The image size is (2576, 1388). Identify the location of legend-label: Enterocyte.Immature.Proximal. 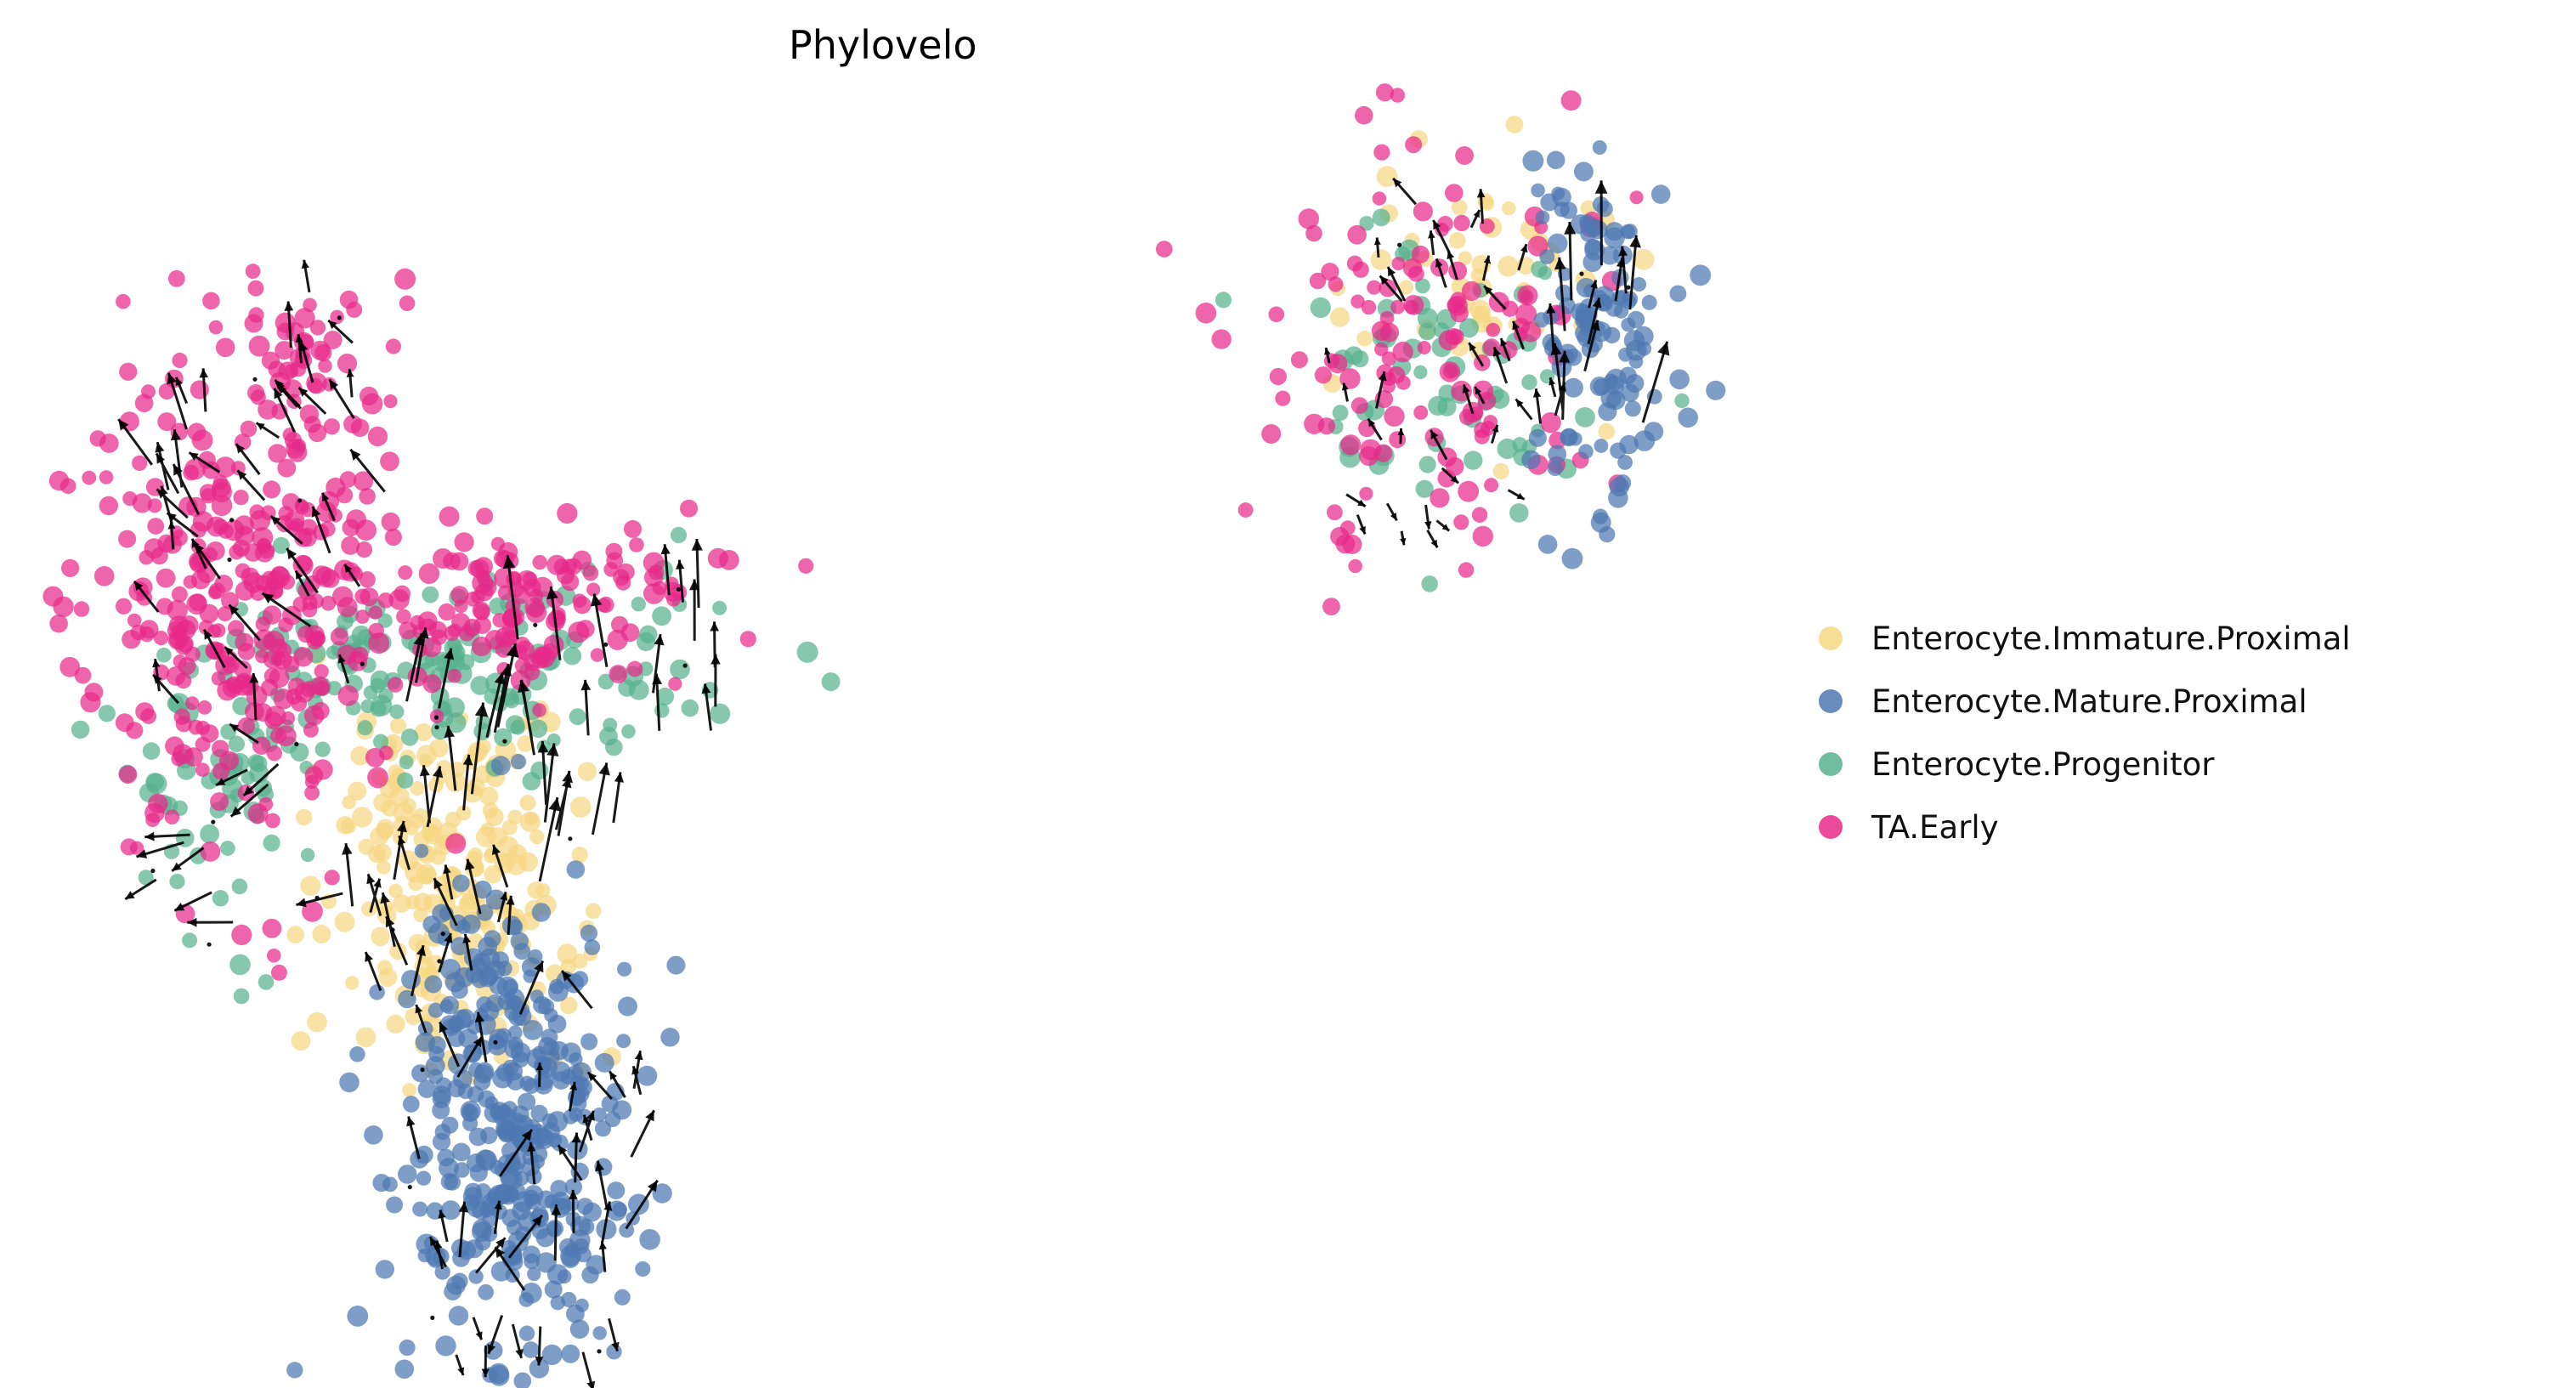
(2111, 638).